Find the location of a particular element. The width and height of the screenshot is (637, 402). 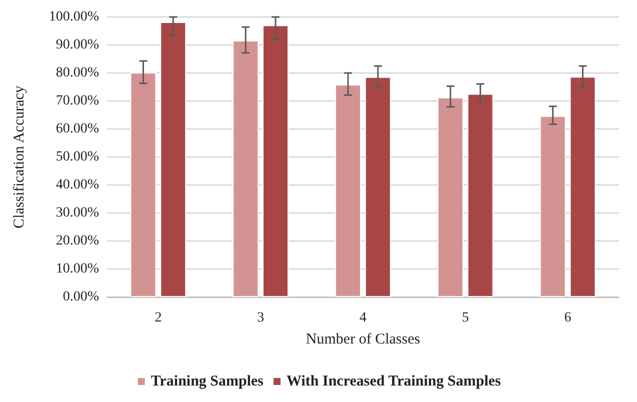

x-tick-label: 6 is located at coordinates (568, 318).